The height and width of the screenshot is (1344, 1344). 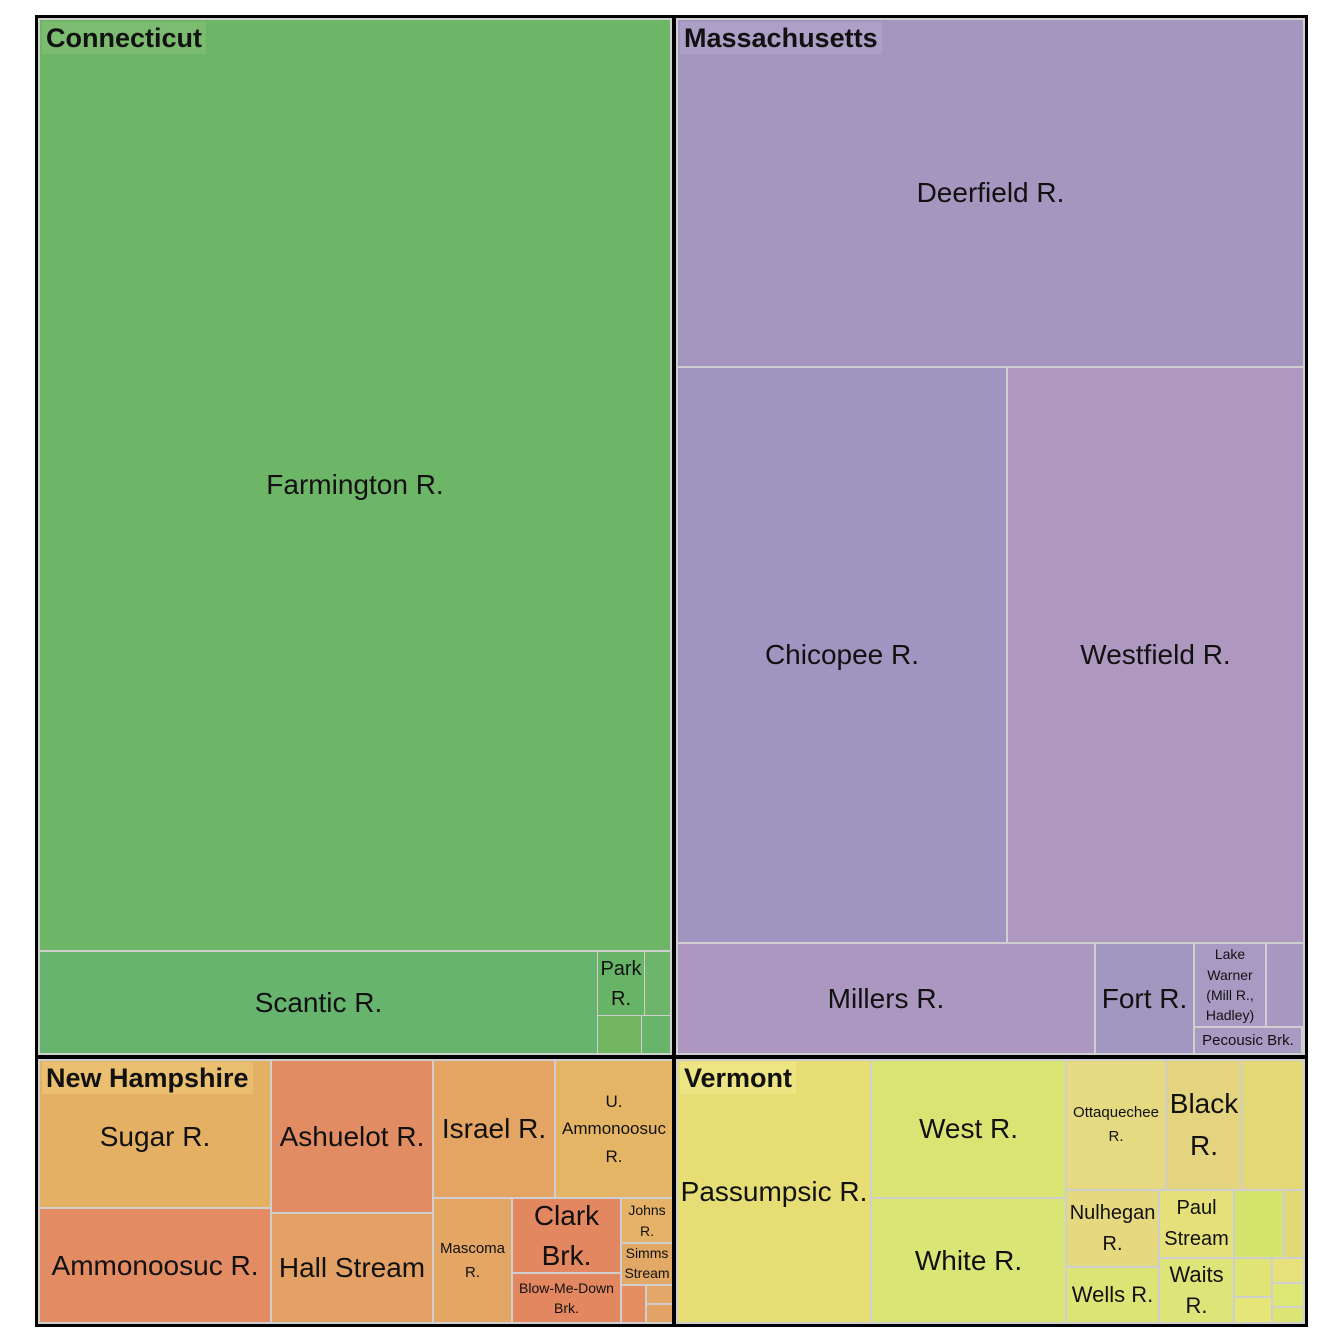 I want to click on cell: Millers R., so click(x=886, y=998).